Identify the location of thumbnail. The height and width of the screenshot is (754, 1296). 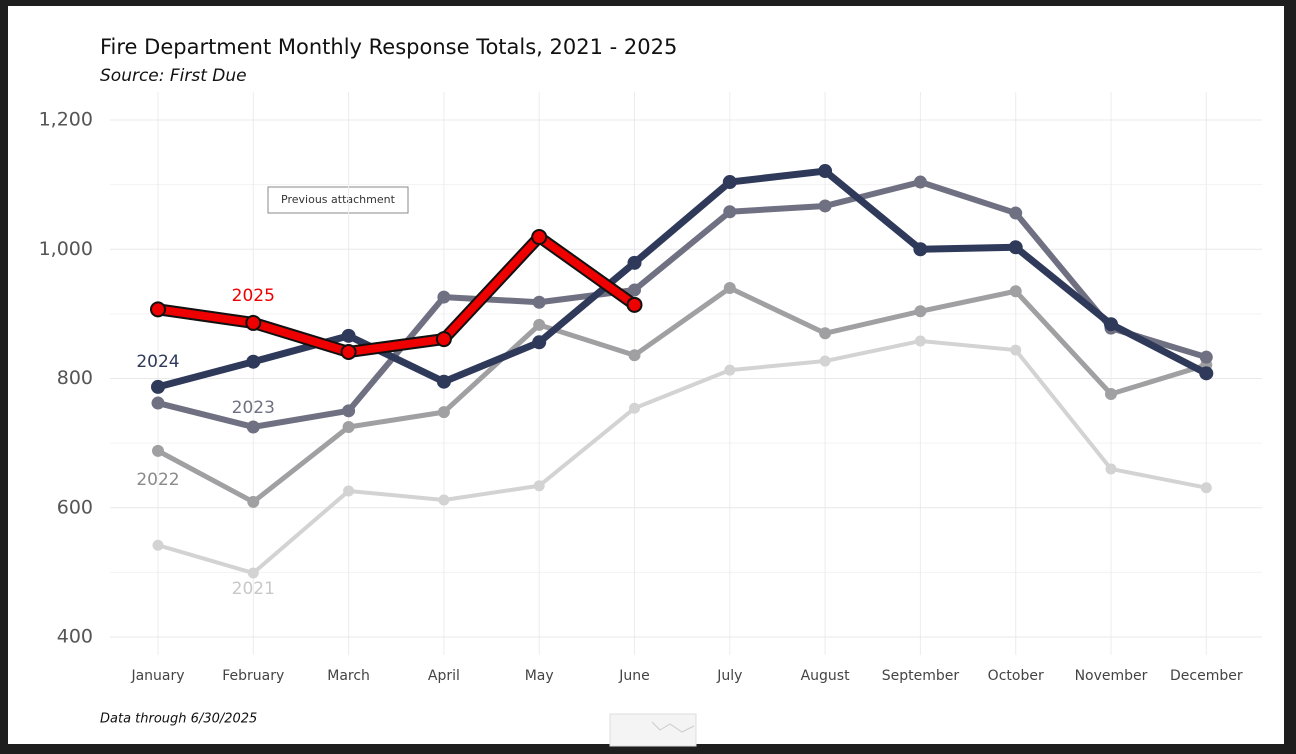
(653, 730).